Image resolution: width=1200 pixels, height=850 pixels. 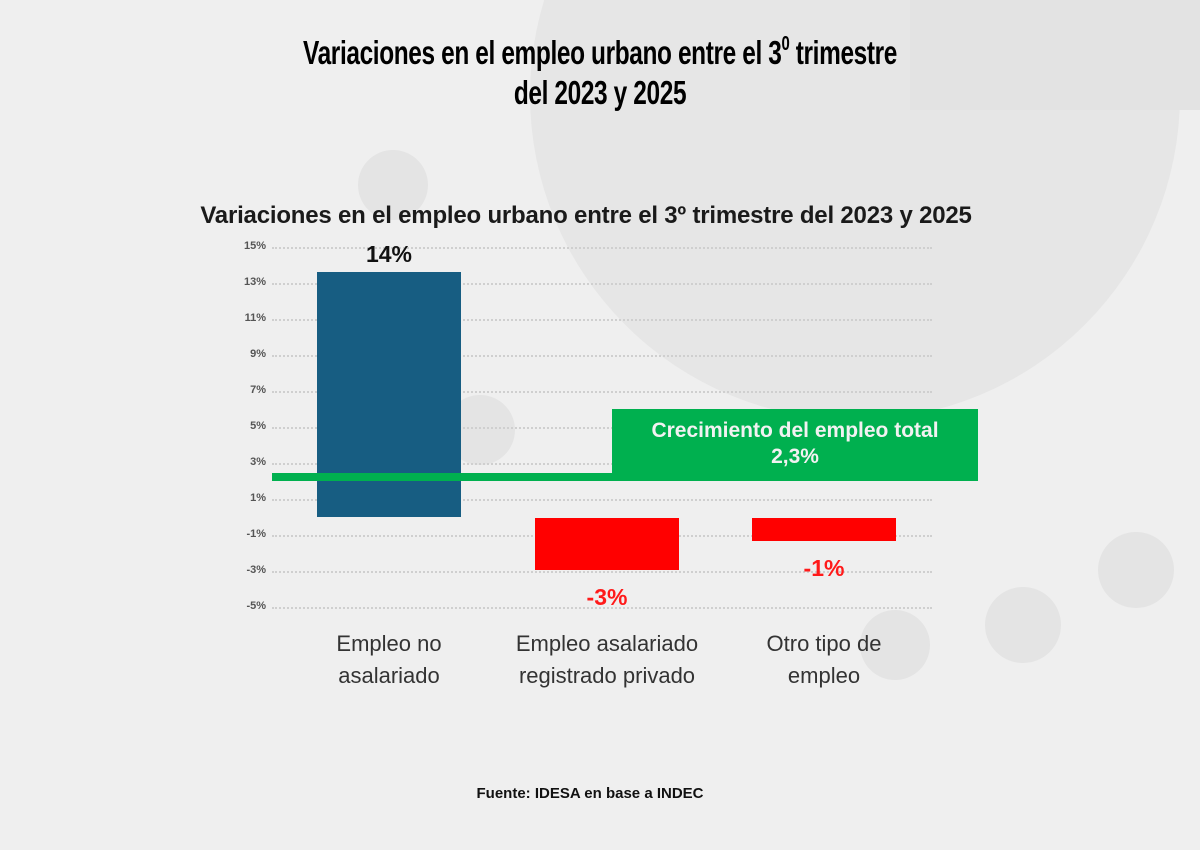 What do you see at coordinates (785, 44) in the screenshot?
I see `page-title-superscript: 0` at bounding box center [785, 44].